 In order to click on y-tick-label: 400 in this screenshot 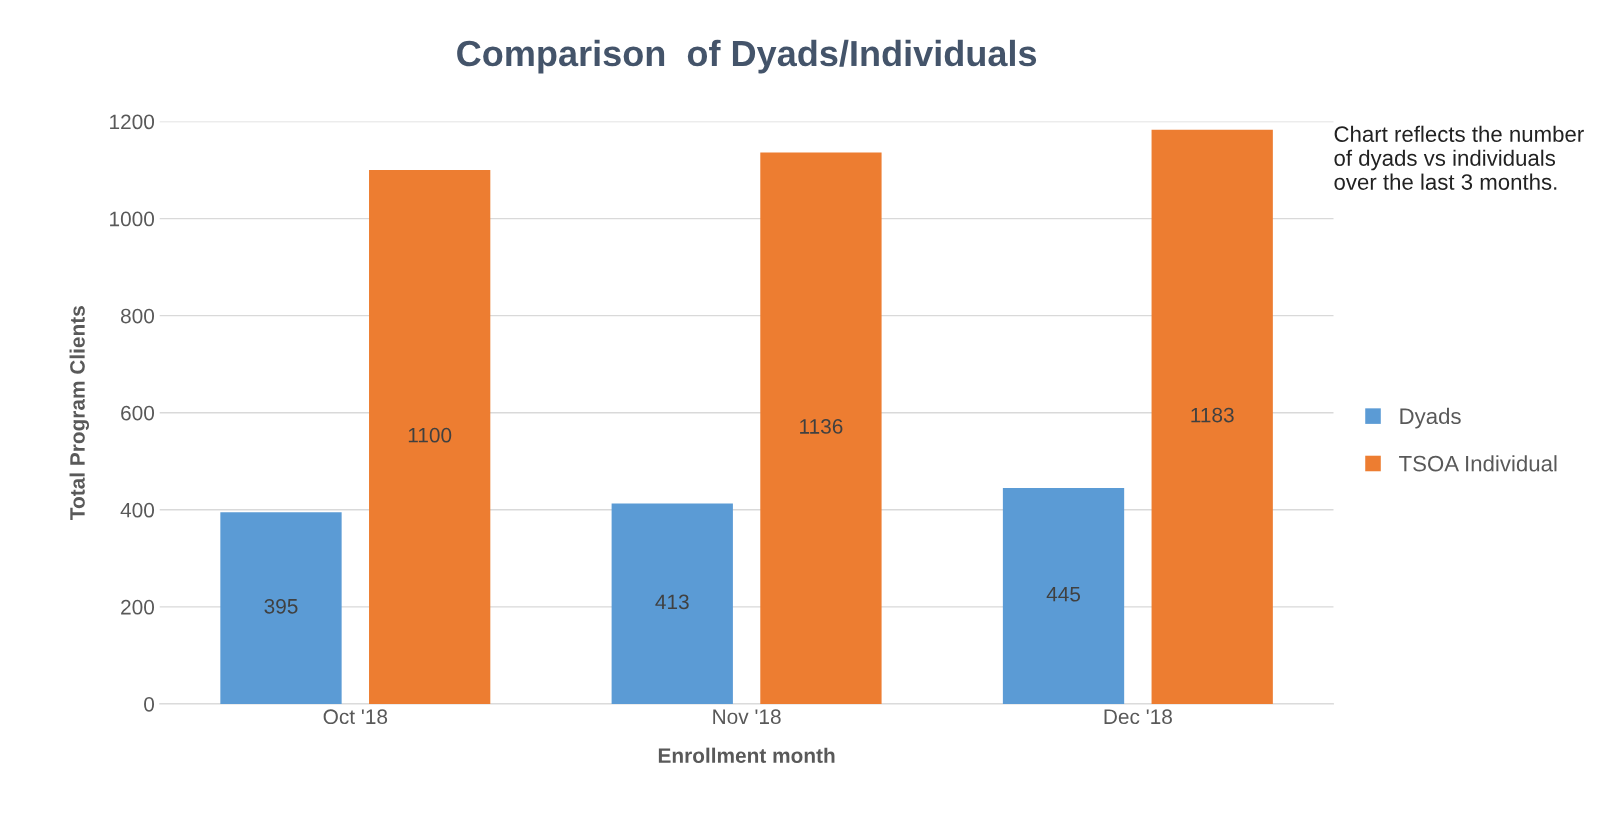, I will do `click(137, 510)`.